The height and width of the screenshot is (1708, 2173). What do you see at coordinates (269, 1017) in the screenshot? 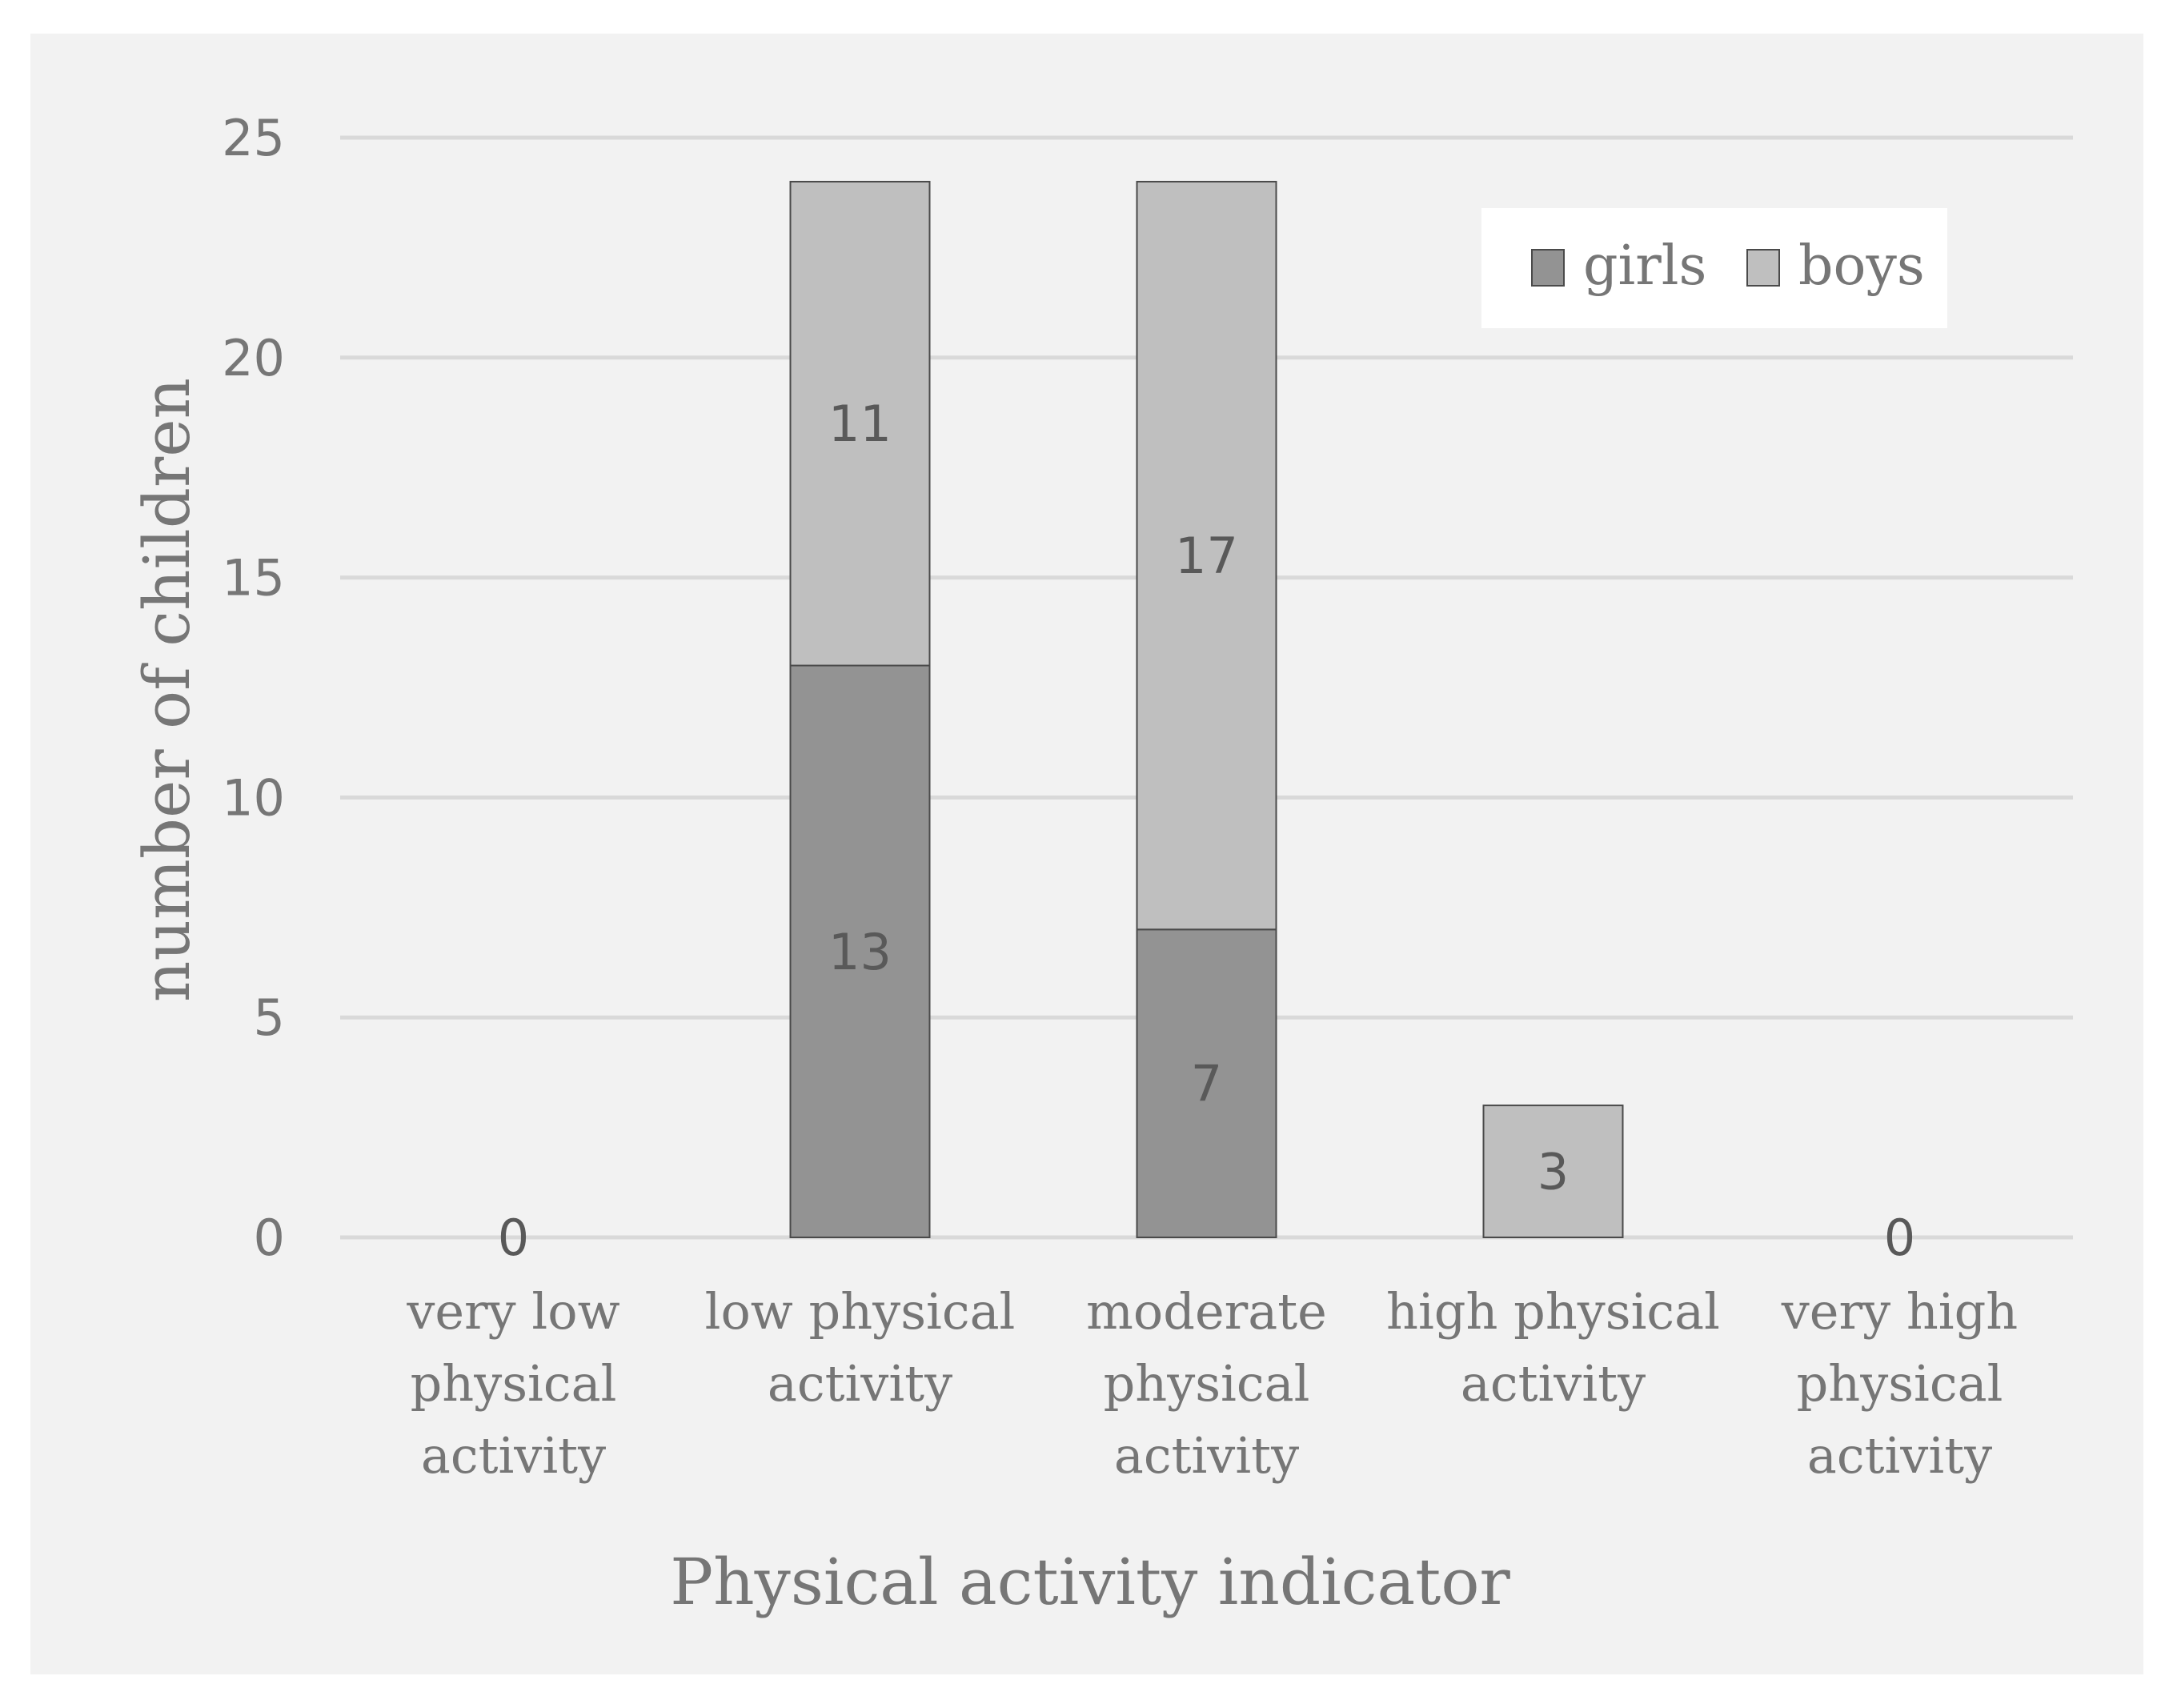
I see `y-tick-label: 5` at bounding box center [269, 1017].